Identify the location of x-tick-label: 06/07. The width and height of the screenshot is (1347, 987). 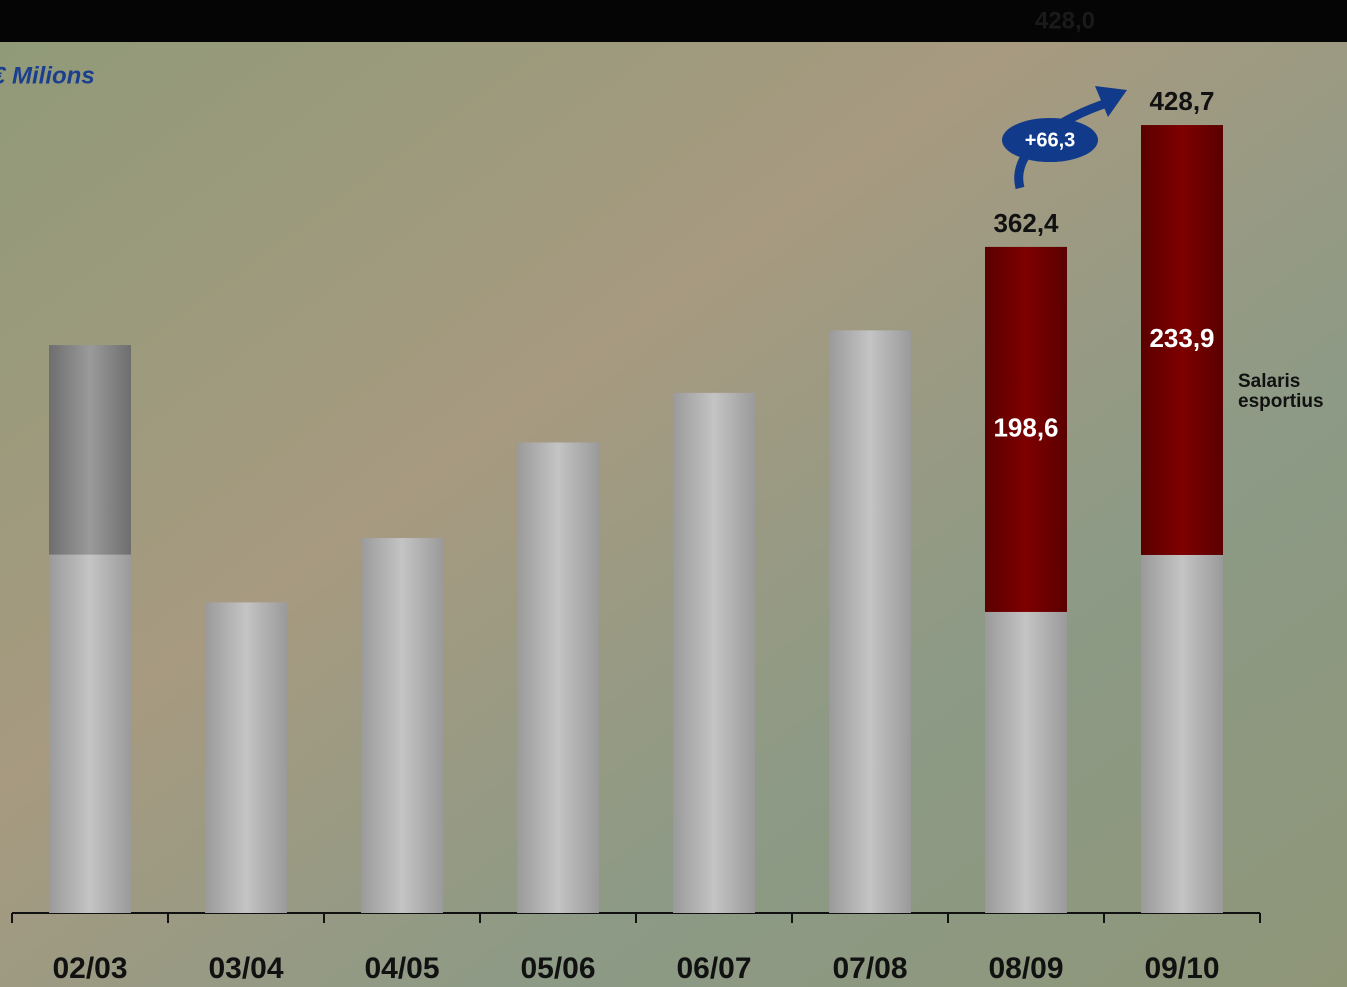
(713, 968).